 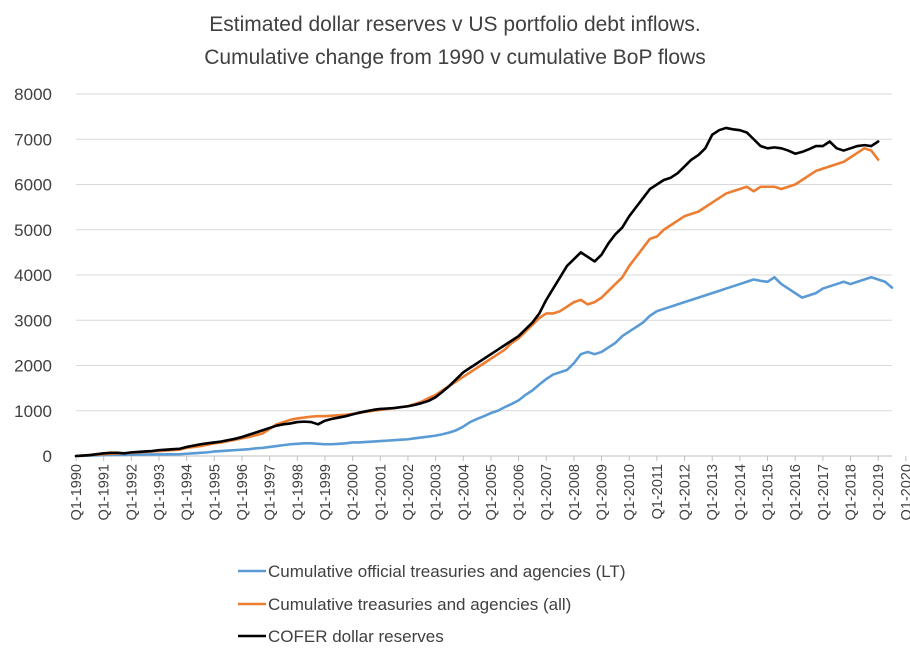 What do you see at coordinates (243, 492) in the screenshot?
I see `x-tick-label: Q1-1996` at bounding box center [243, 492].